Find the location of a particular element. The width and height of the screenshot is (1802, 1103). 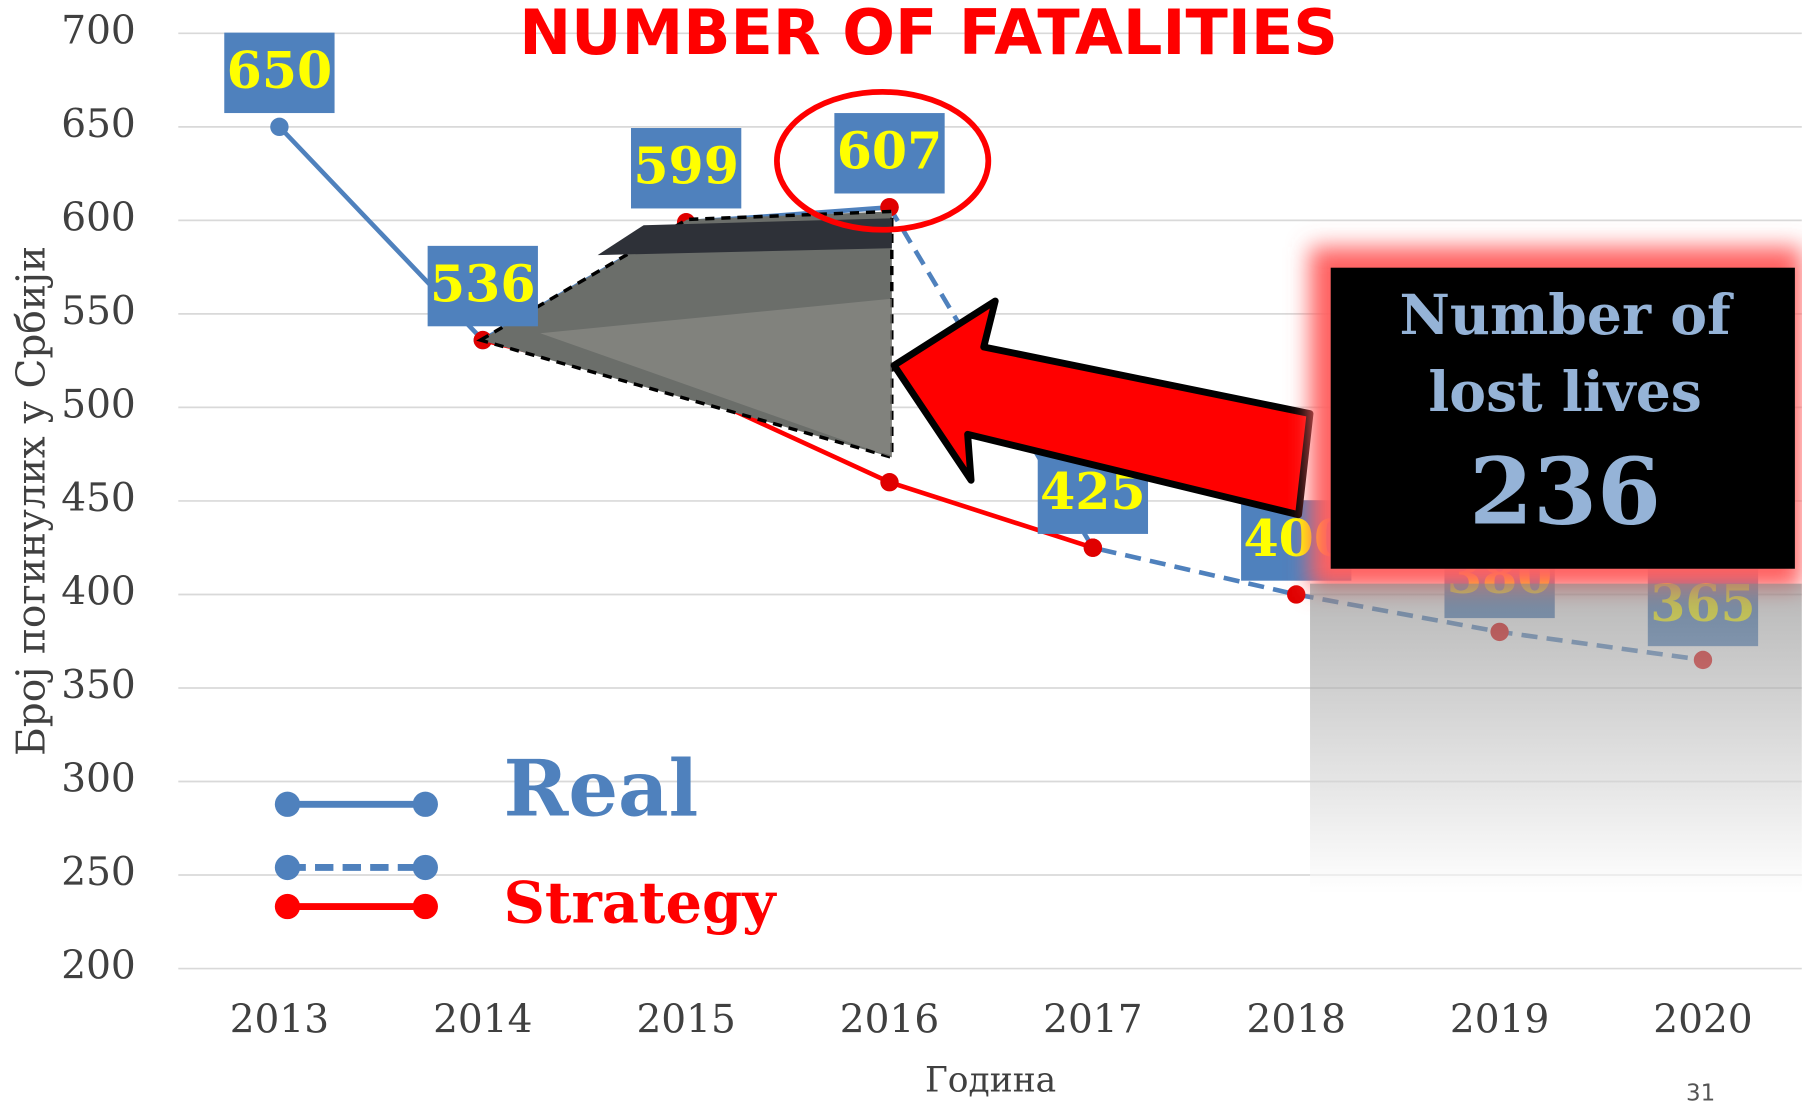

y-tick-label: 600 is located at coordinates (98, 217).